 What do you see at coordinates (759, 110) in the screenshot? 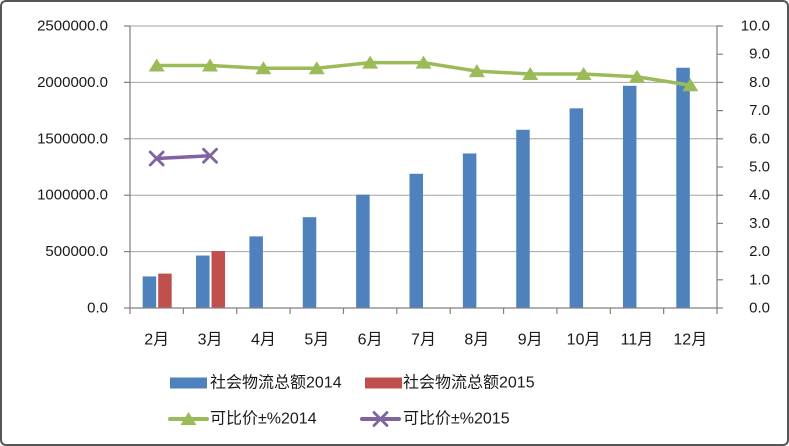
I see `y-right-tick-label: 7.0` at bounding box center [759, 110].